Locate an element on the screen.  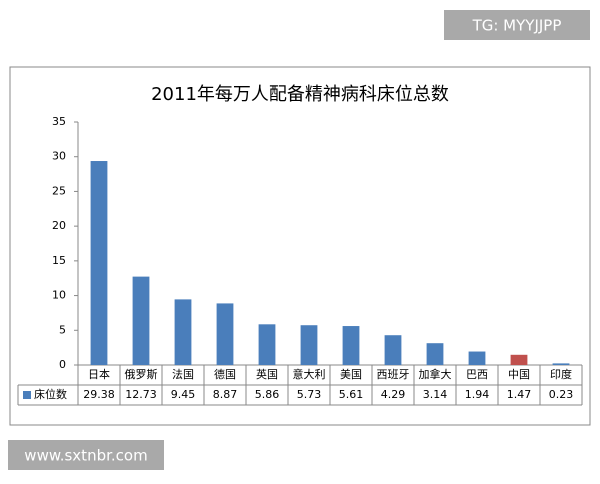
y-tick-label: 15 is located at coordinates (59, 260).